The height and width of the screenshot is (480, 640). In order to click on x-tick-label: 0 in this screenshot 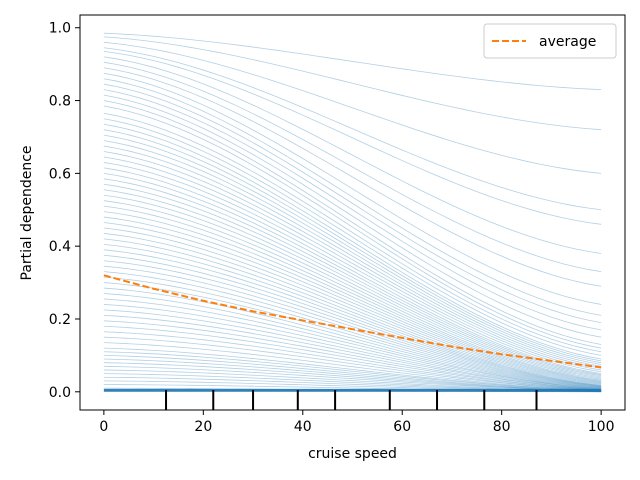, I will do `click(103, 427)`.